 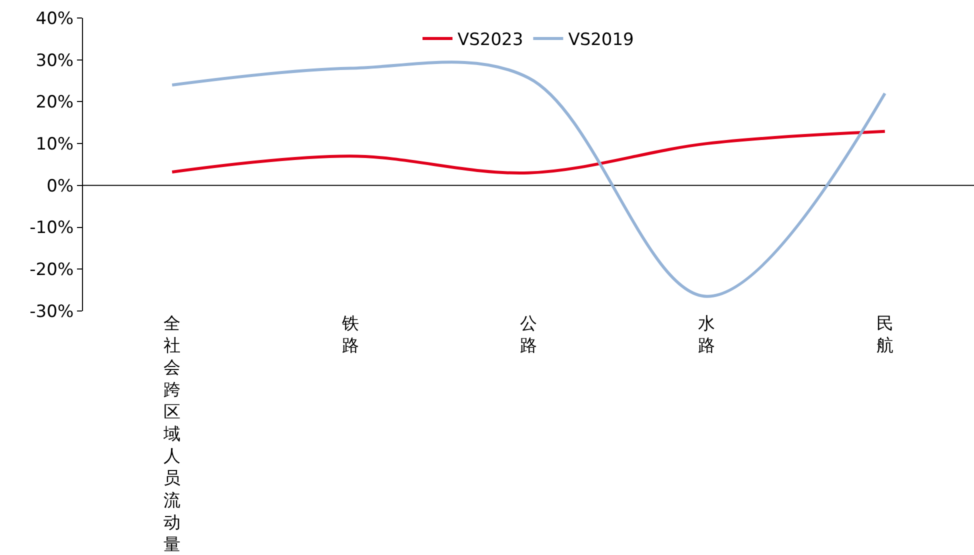 I want to click on legend-label: VS2019, so click(x=601, y=40).